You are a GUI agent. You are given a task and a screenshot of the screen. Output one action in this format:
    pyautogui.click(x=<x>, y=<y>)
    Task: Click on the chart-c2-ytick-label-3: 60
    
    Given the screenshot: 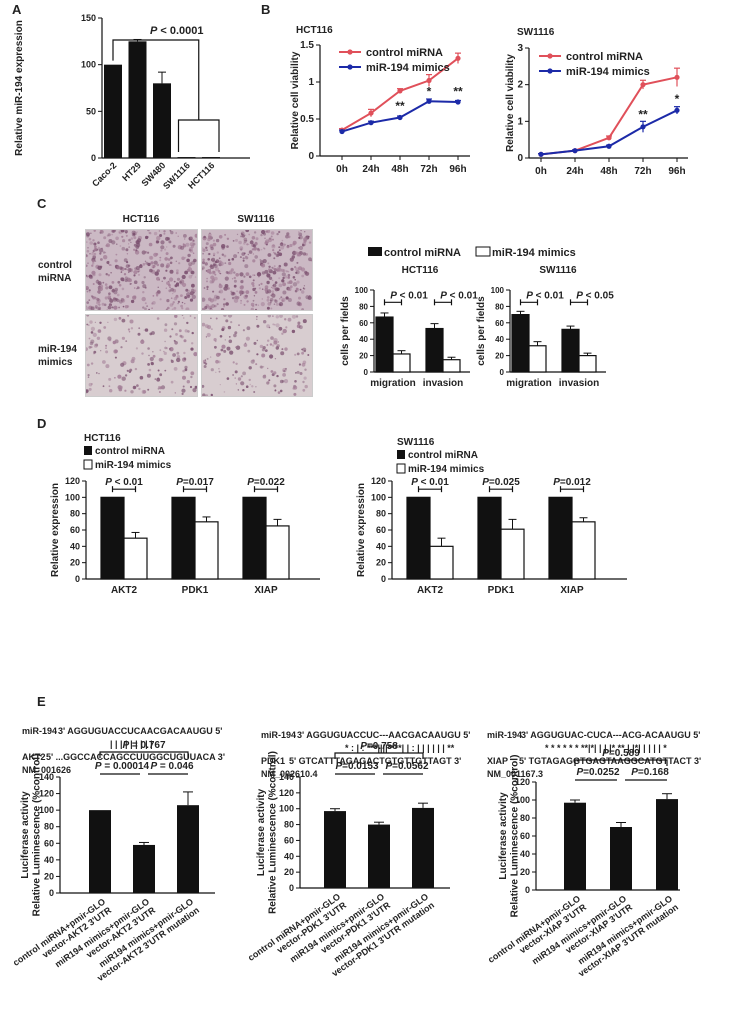 What is the action you would take?
    pyautogui.click(x=499, y=323)
    